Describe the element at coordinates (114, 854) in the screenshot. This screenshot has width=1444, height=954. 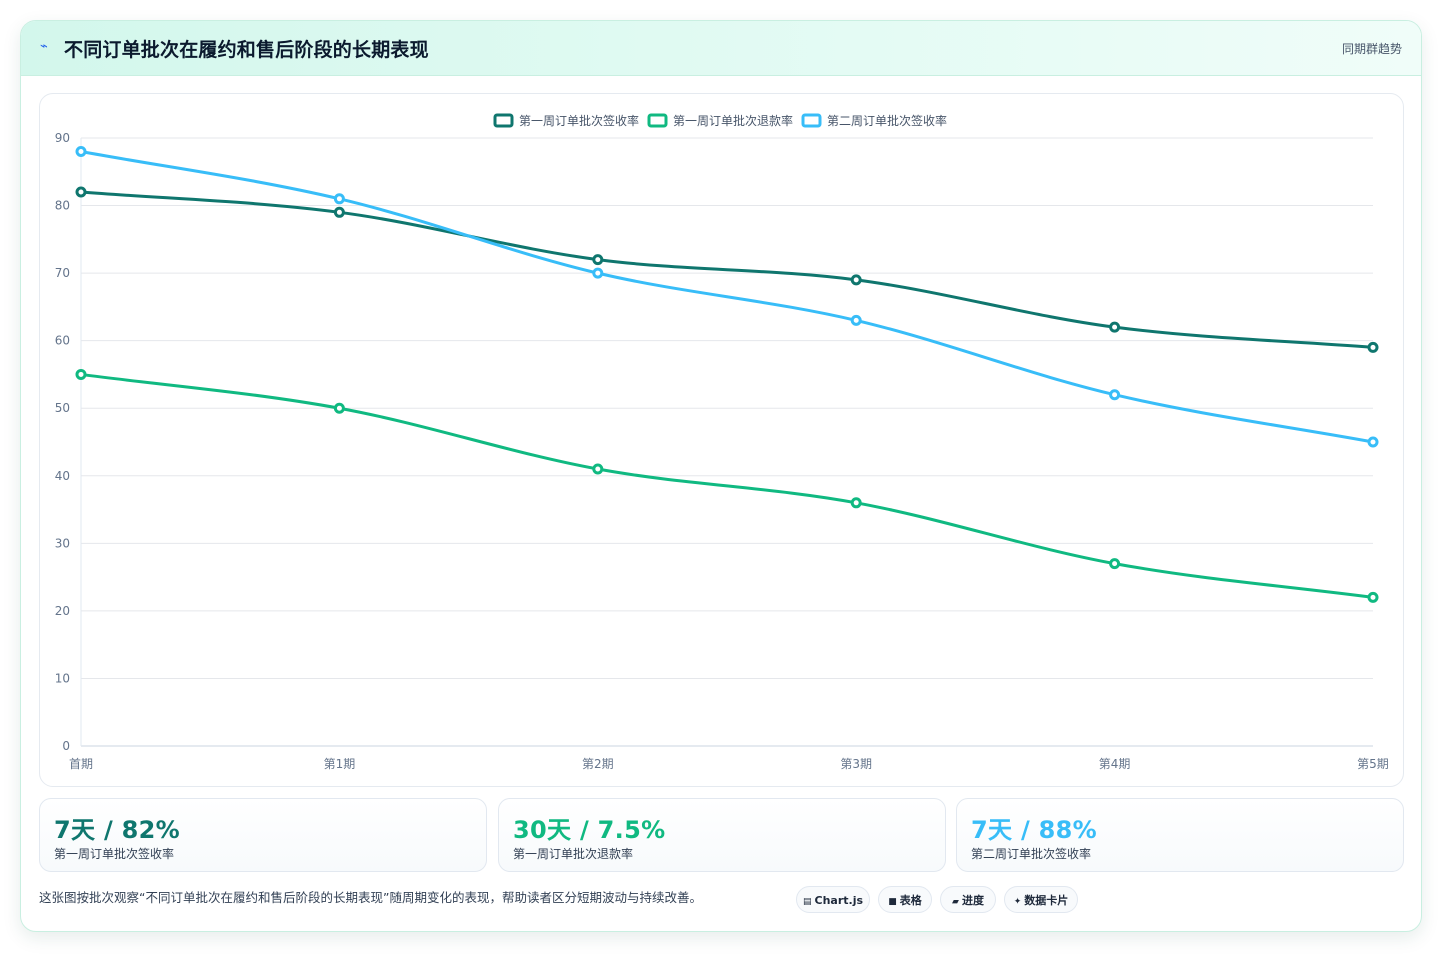
I see `kpi-card-label: 第一周订单批次签收率` at that location.